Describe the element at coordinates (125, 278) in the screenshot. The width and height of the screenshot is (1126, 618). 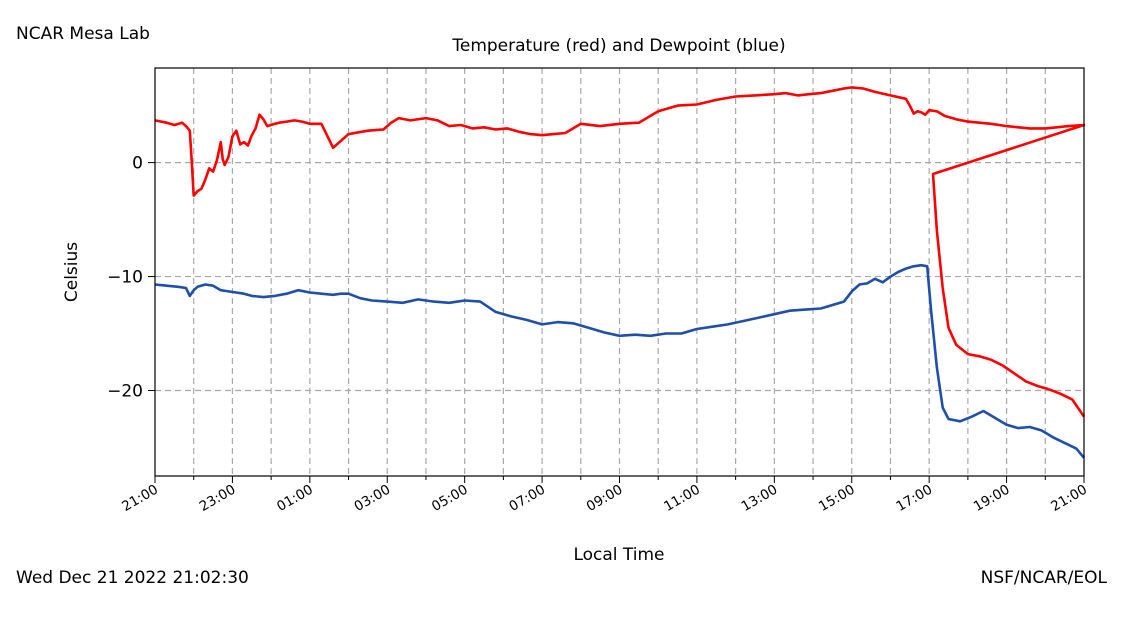
I see `y-tick-label: −10` at that location.